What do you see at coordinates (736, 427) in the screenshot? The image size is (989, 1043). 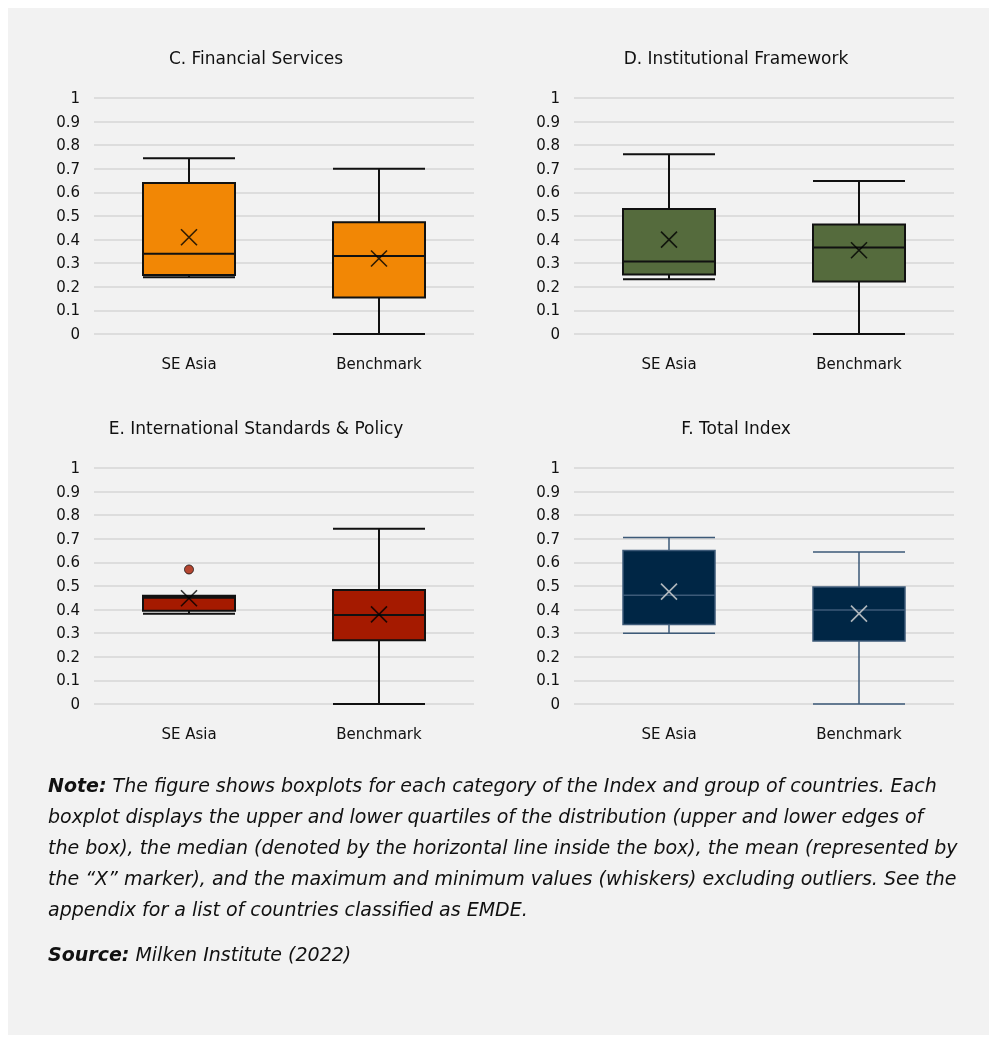 I see `chart-title: F. Total Index` at bounding box center [736, 427].